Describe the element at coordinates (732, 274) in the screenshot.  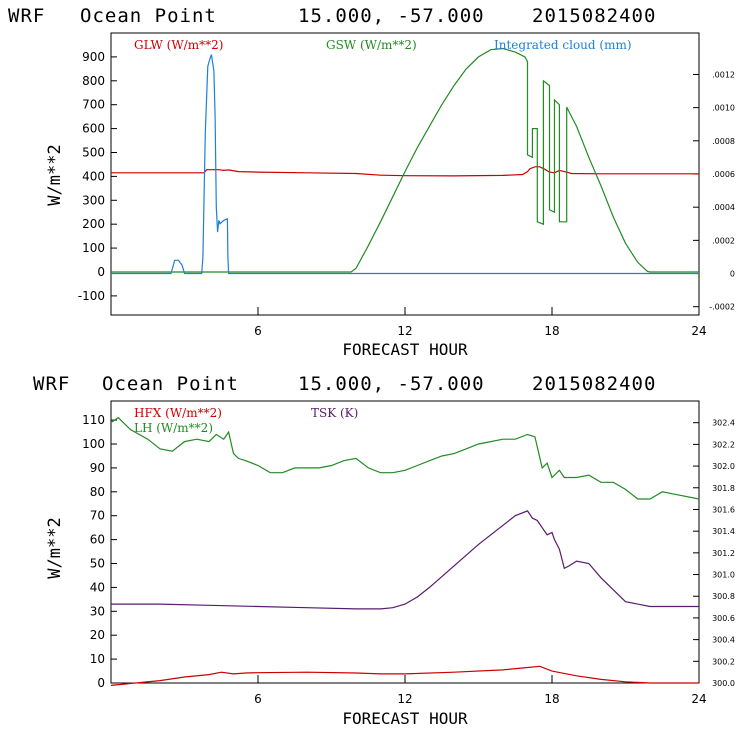
I see `top-right-tick-label: 0` at that location.